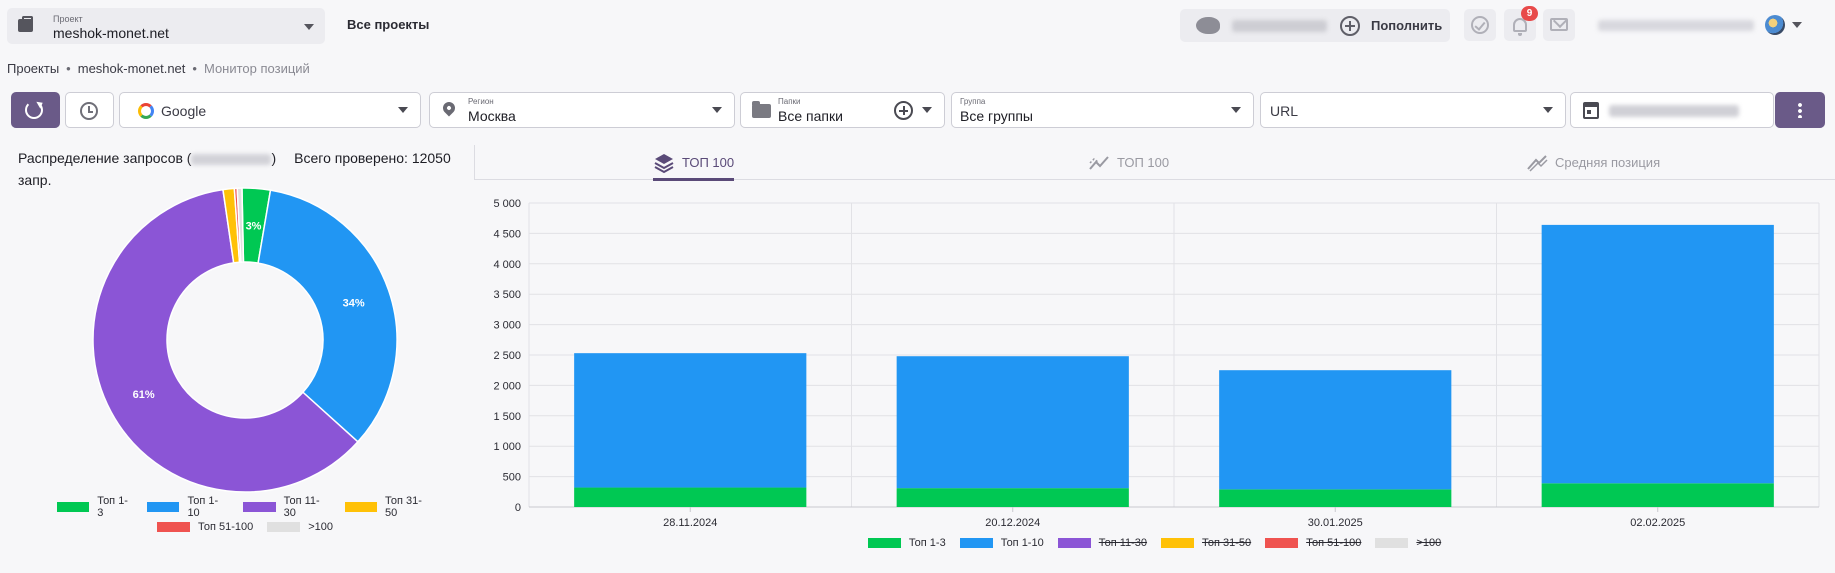 Image resolution: width=1835 pixels, height=573 pixels. What do you see at coordinates (507, 204) in the screenshot?
I see `y-tick-label: 5 000` at bounding box center [507, 204].